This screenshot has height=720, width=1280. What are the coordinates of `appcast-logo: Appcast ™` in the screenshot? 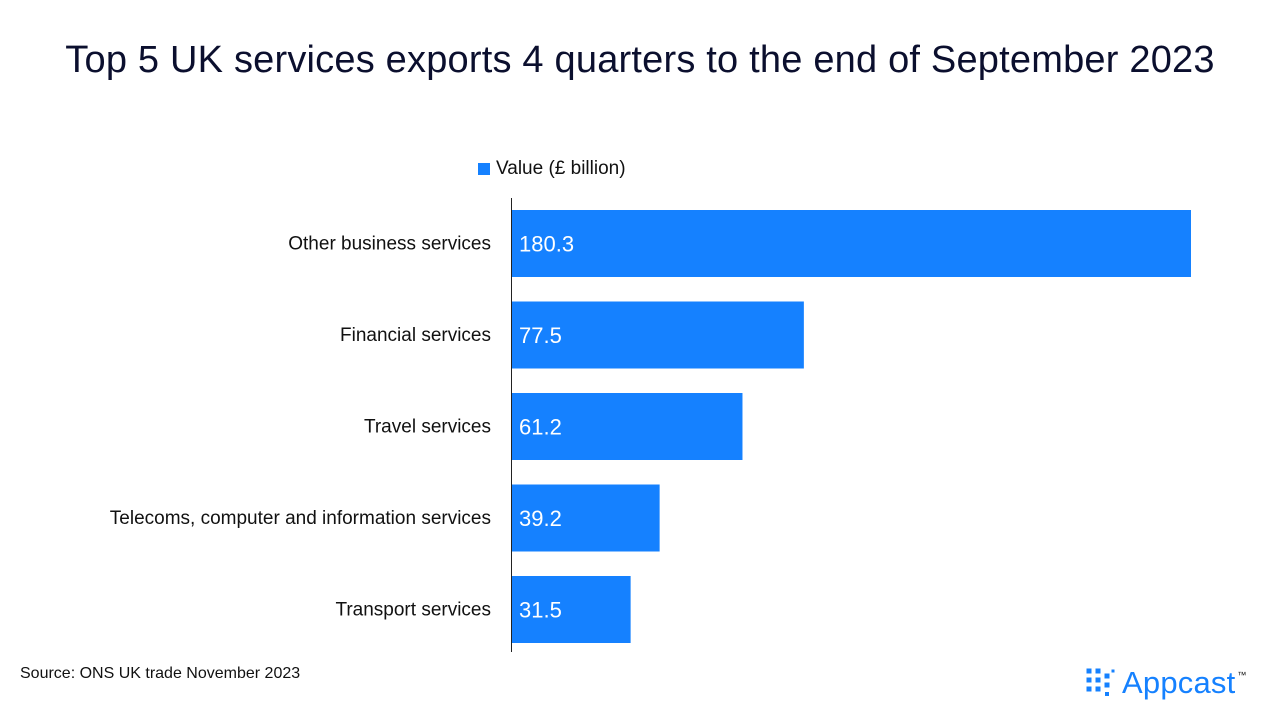 It's located at (1166, 683).